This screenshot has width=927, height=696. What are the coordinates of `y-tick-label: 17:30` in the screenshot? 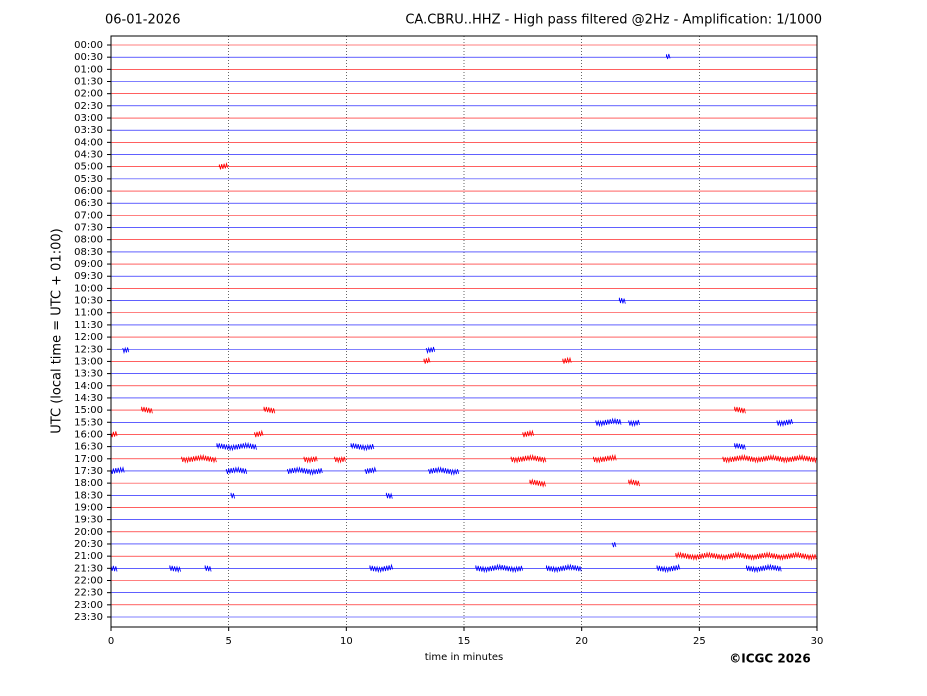 It's located at (88, 471).